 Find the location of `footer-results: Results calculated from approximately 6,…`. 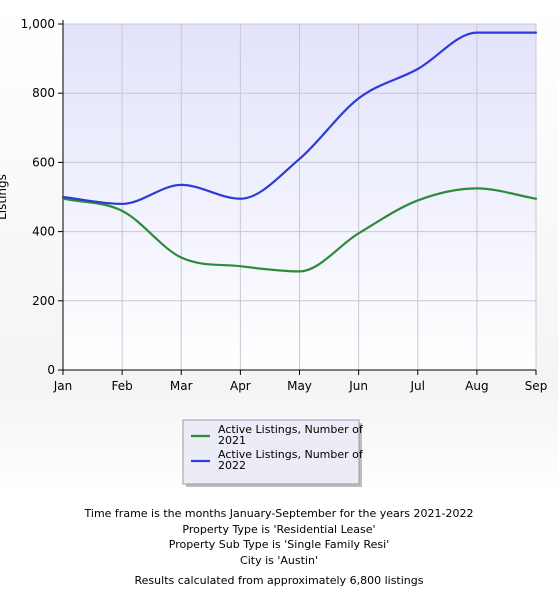

footer-results: Results calculated from approximately 6,… is located at coordinates (279, 580).